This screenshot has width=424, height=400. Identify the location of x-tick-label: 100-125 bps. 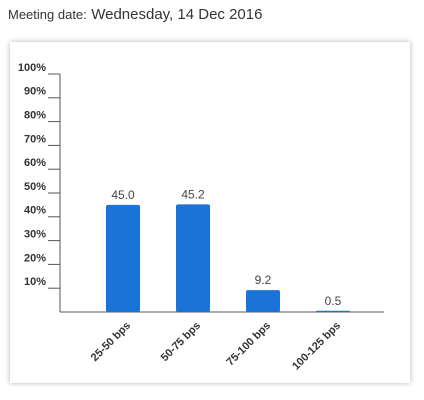
(316, 346).